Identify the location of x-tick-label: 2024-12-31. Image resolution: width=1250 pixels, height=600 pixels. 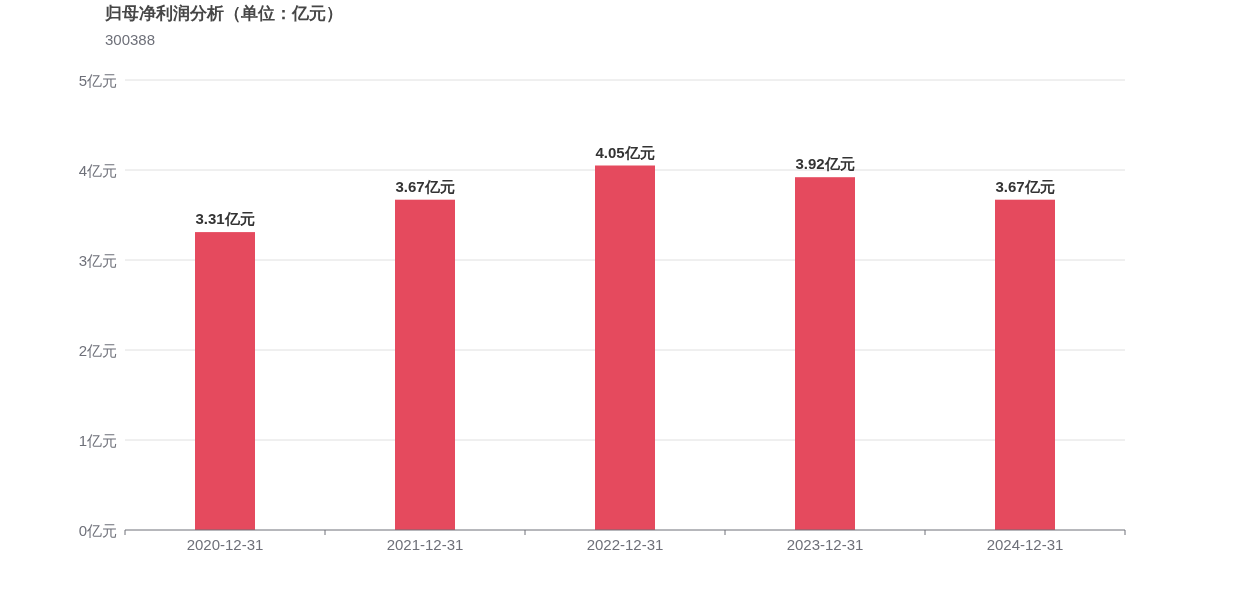
(1025, 544).